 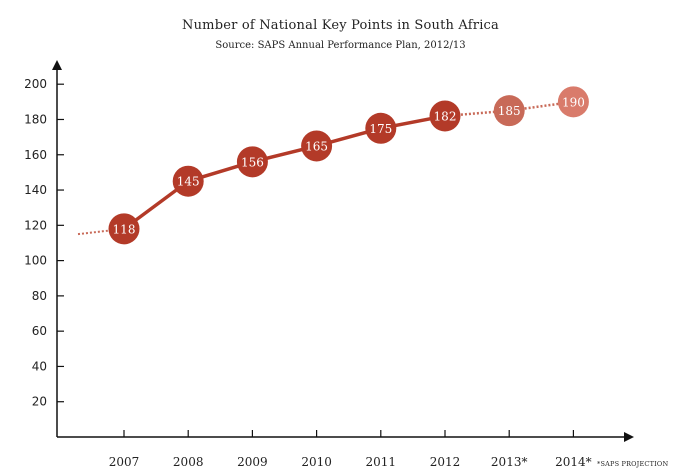 What do you see at coordinates (39, 296) in the screenshot?
I see `y-tick-label: 80` at bounding box center [39, 296].